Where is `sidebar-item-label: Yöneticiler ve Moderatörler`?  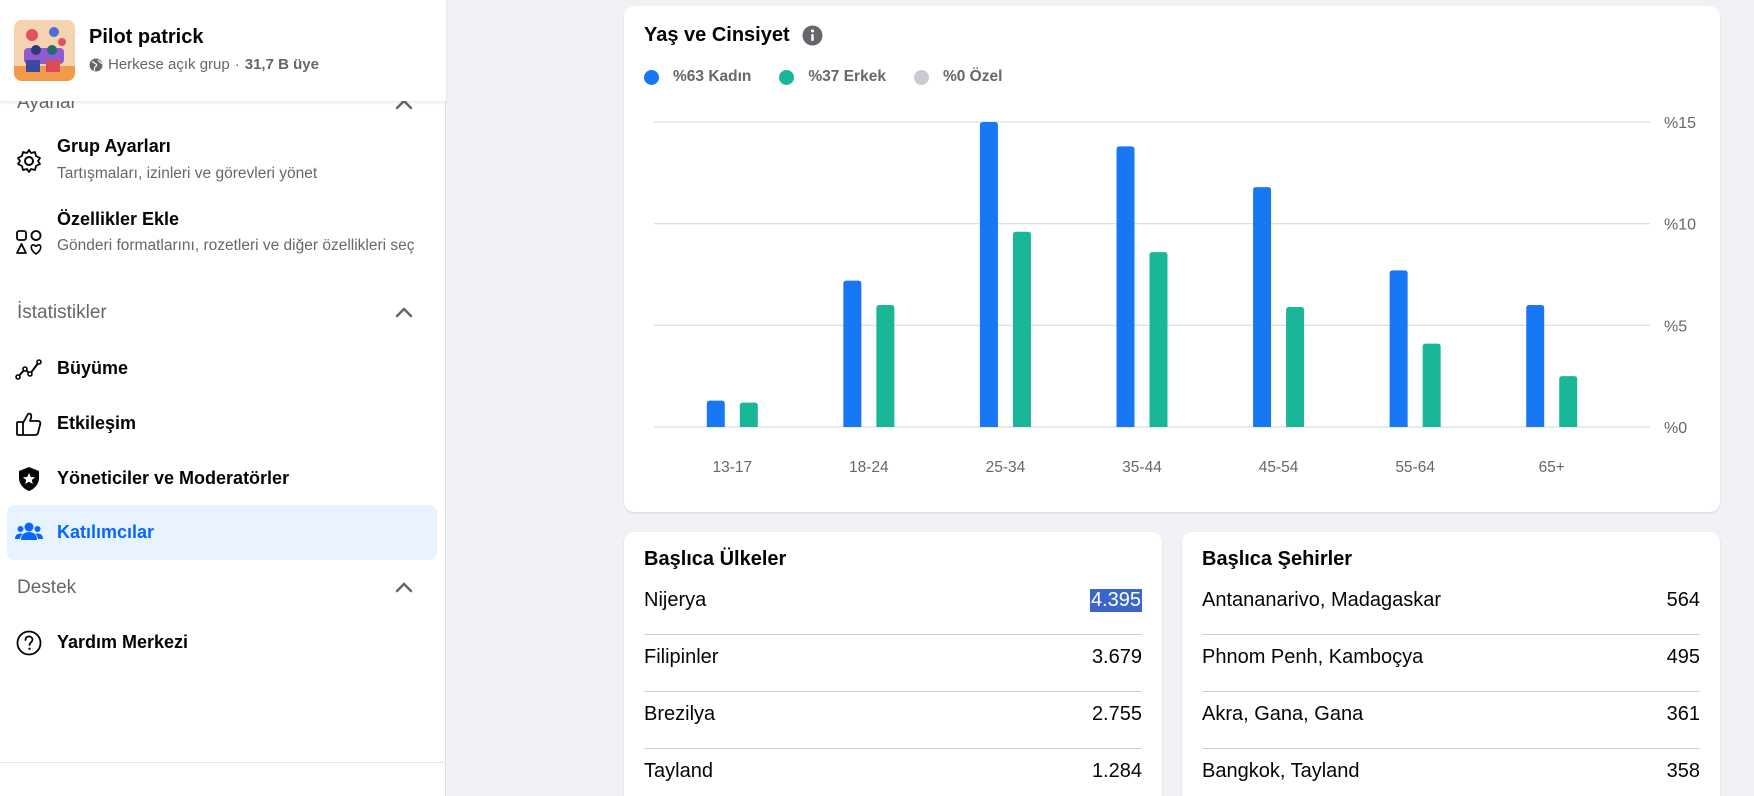
sidebar-item-label: Yöneticiler ve Moderatörler is located at coordinates (173, 478).